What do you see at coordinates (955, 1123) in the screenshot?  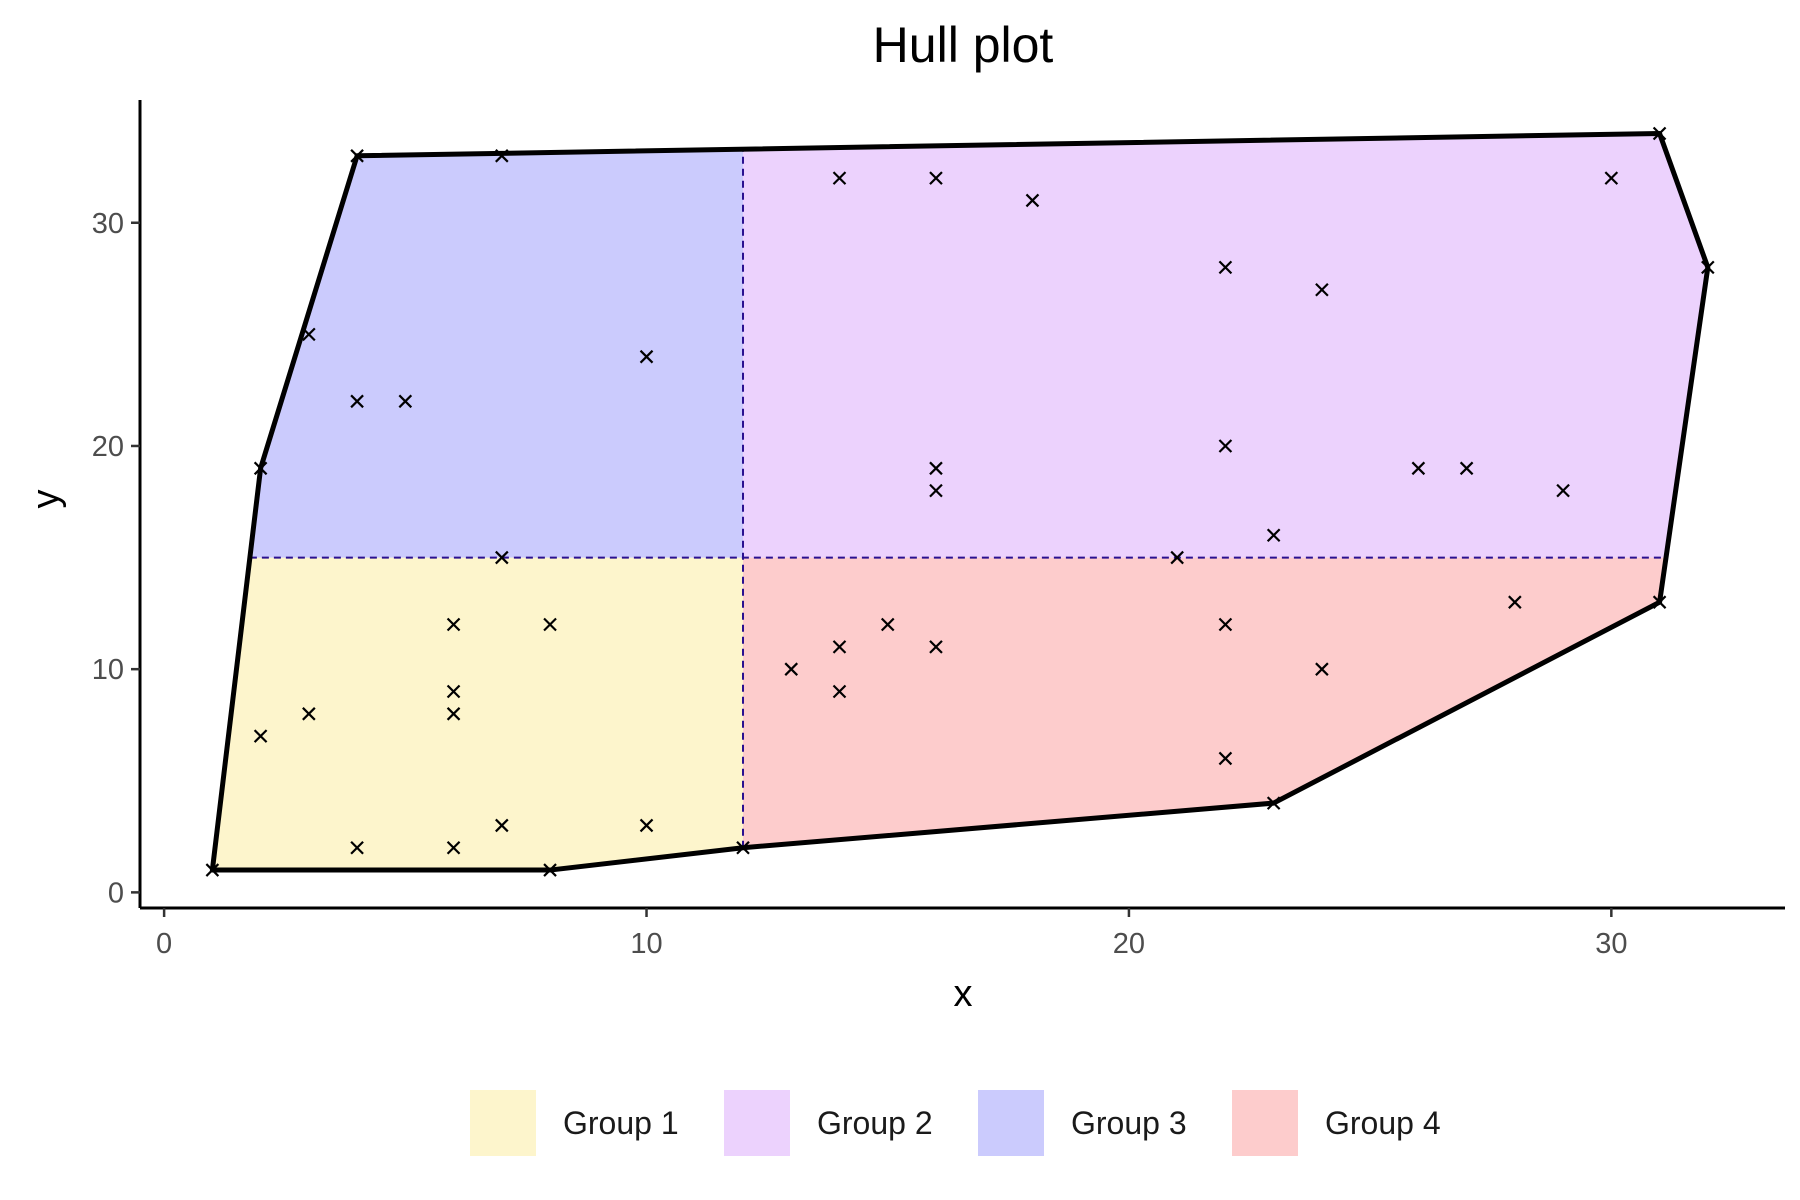 I see `legend: Group 1 Group 2 Group 3 Group 4` at bounding box center [955, 1123].